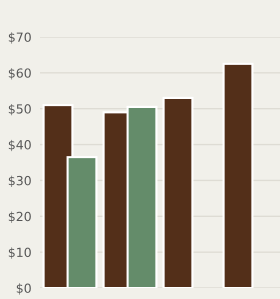 The height and width of the screenshot is (299, 280). What do you see at coordinates (19, 182) in the screenshot?
I see `y-tick-label: $30` at bounding box center [19, 182].